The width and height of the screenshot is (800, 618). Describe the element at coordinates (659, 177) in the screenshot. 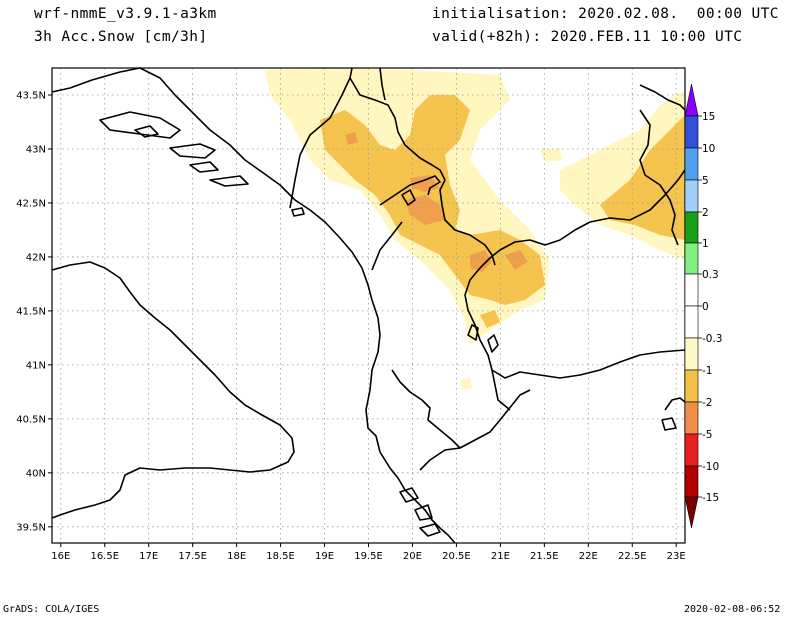

I see `border-bg-east` at that location.